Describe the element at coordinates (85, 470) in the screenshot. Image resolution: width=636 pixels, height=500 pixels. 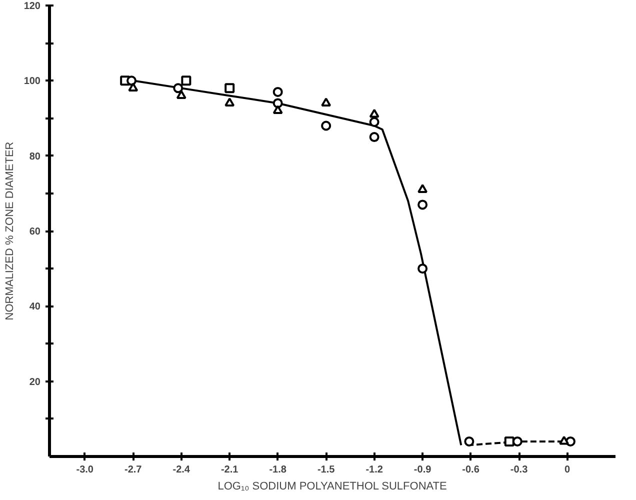
I see `x-tick-label: -3.0` at that location.